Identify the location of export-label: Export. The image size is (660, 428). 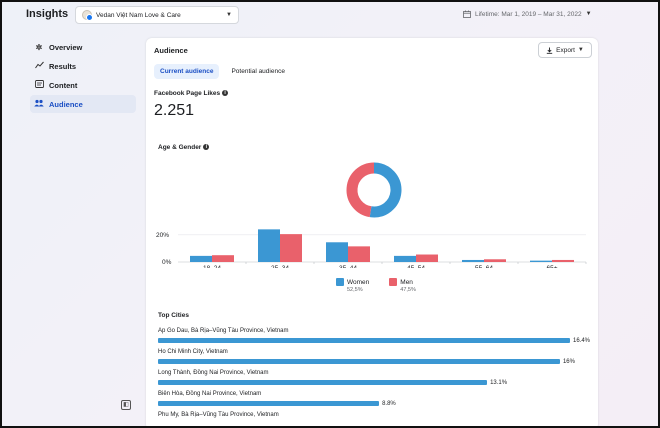
(565, 50).